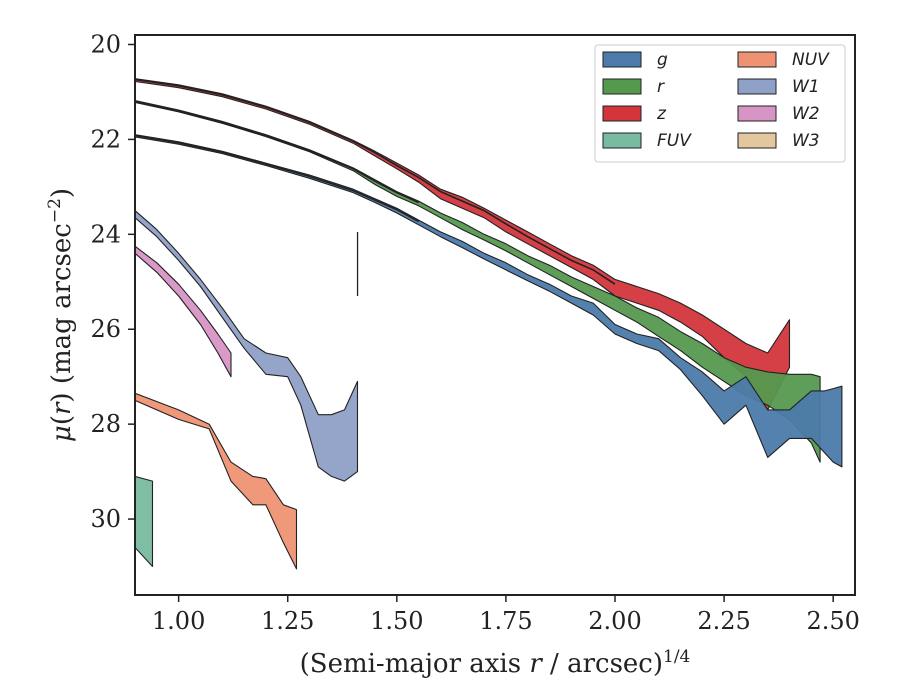  I want to click on x-tick-label: 2.25, so click(723, 621).